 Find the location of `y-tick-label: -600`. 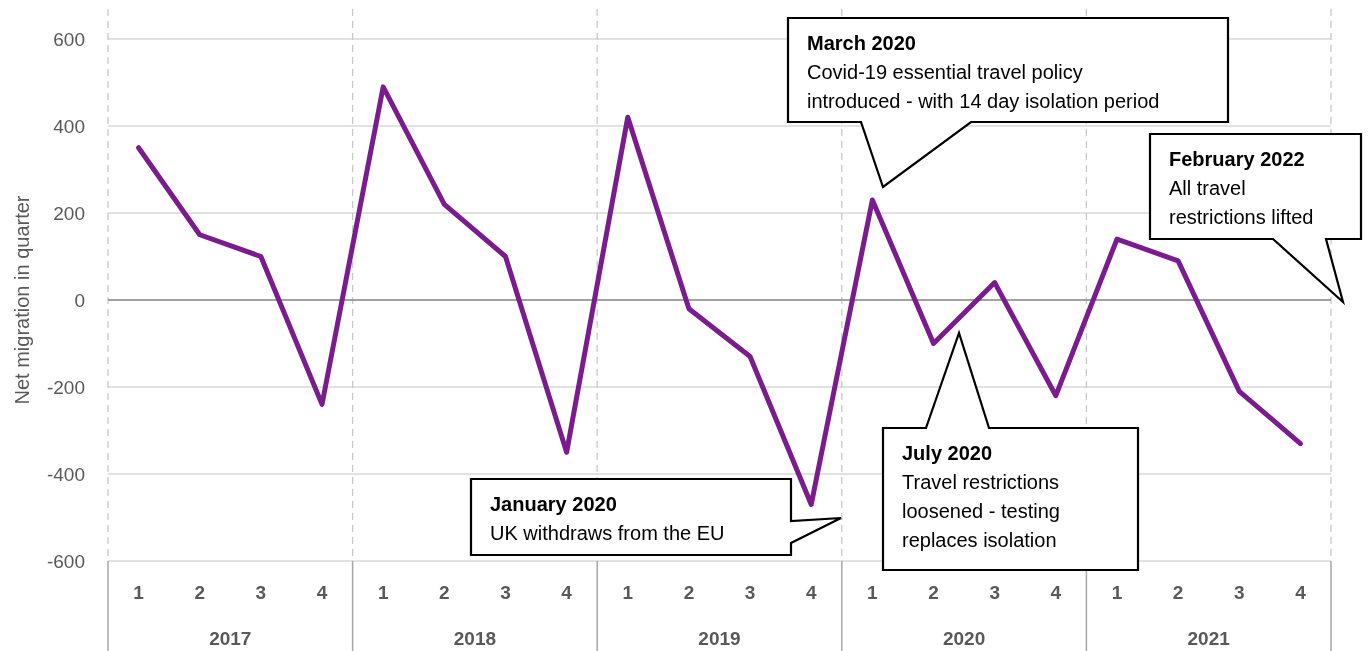

y-tick-label: -600 is located at coordinates (65, 561).